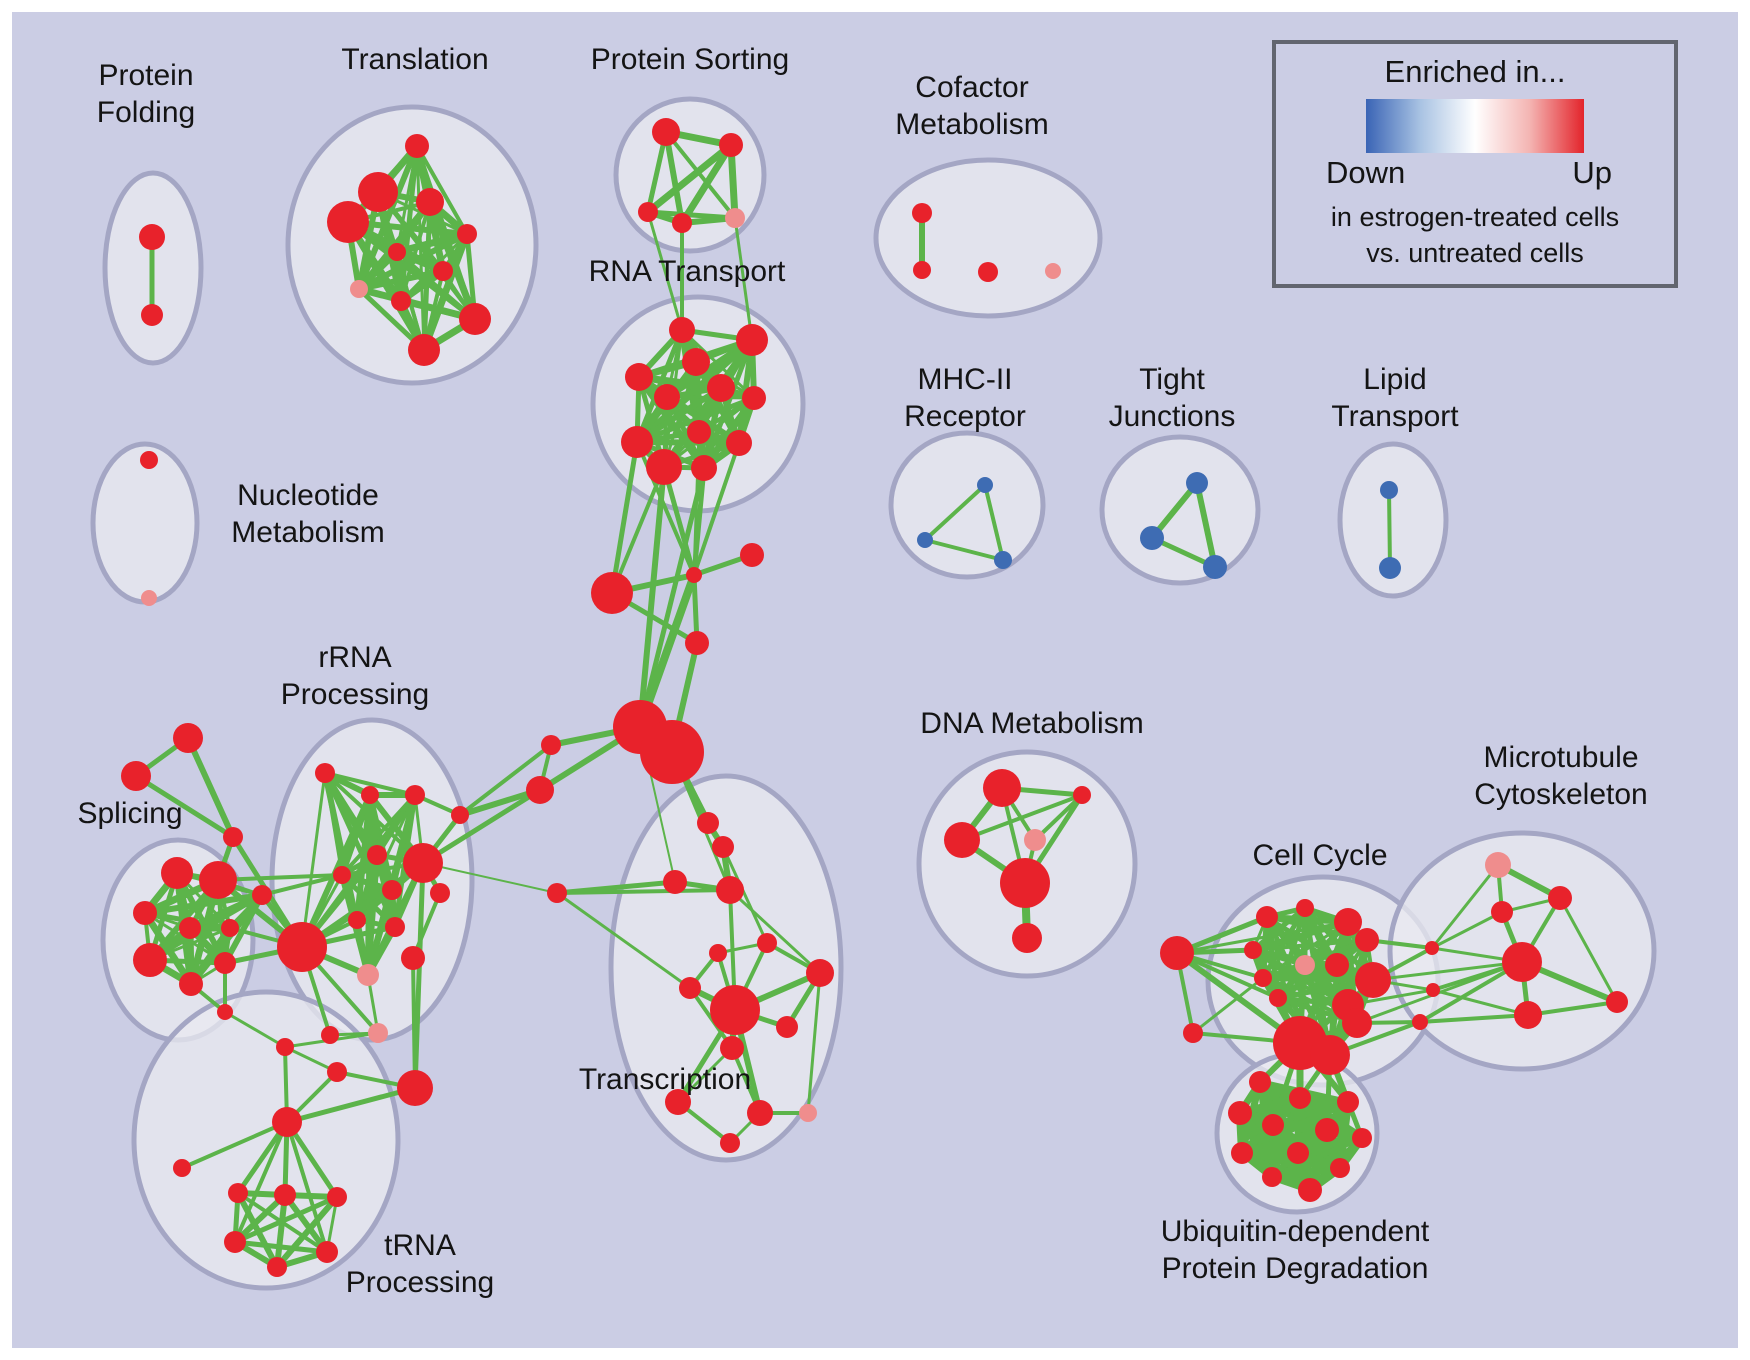 This screenshot has width=1750, height=1360. What do you see at coordinates (925, 540) in the screenshot?
I see `node-mh2` at bounding box center [925, 540].